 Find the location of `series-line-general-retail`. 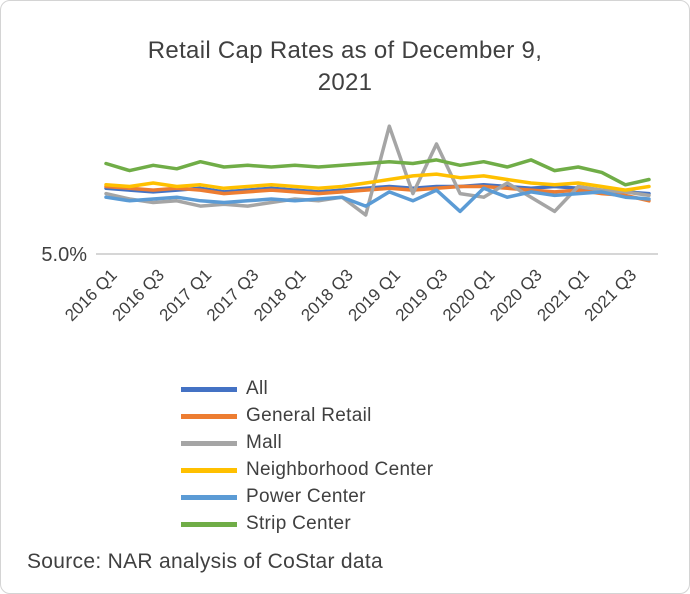

series-line-general-retail is located at coordinates (377, 193).